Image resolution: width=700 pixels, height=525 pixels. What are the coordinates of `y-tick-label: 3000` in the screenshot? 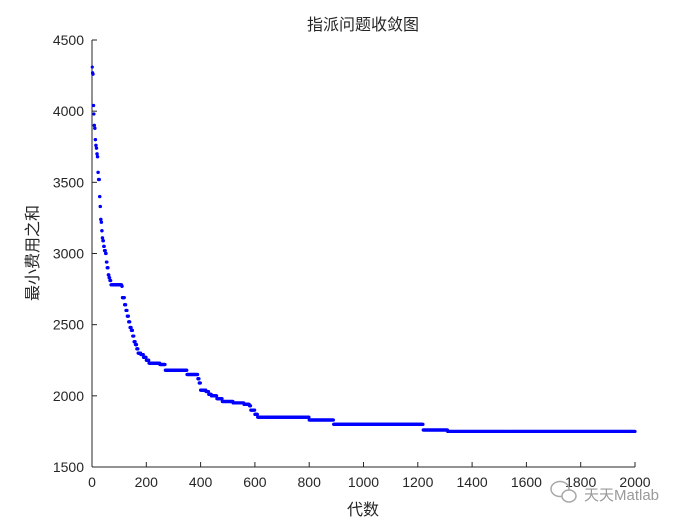 It's located at (68, 254).